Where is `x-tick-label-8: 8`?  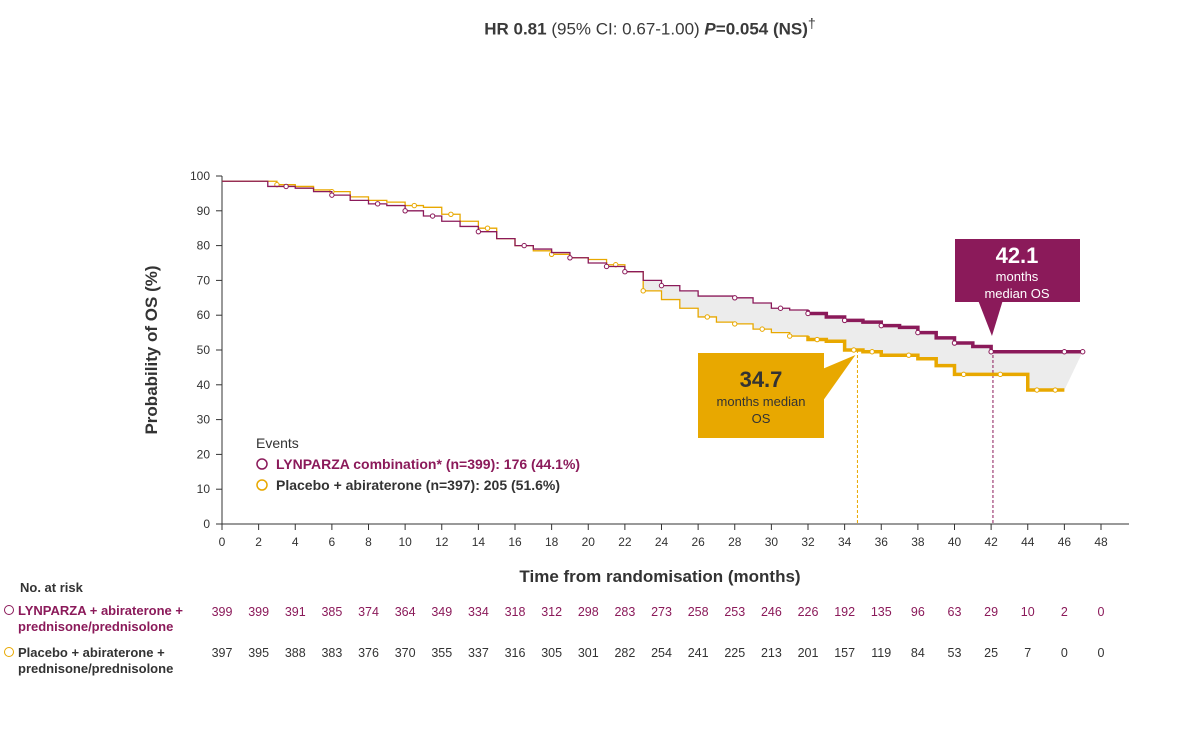 x-tick-label-8: 8 is located at coordinates (368, 542).